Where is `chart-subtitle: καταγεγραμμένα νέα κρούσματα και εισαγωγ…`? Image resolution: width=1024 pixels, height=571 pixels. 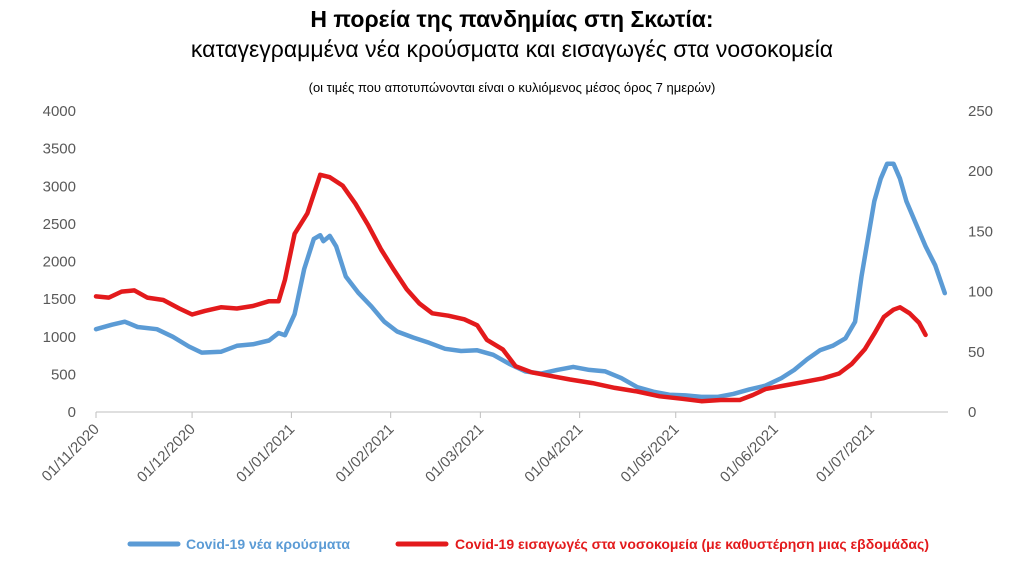 chart-subtitle: καταγεγραμμένα νέα κρούσματα και εισαγωγ… is located at coordinates (512, 49).